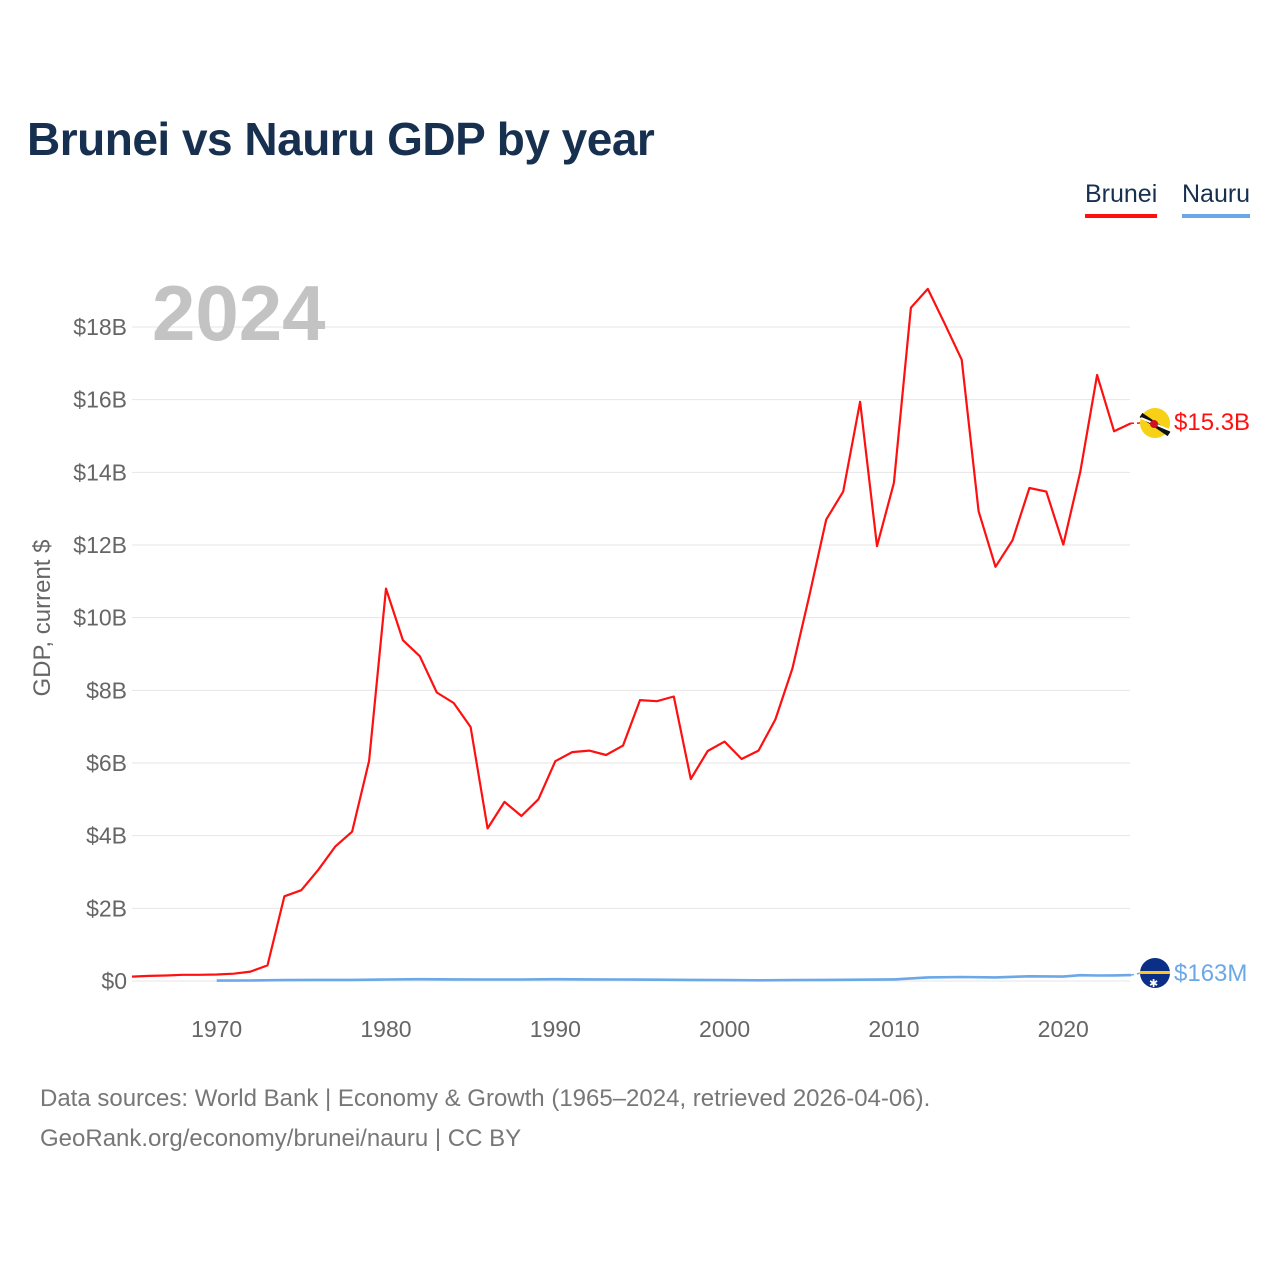 The image size is (1280, 1280). What do you see at coordinates (341, 139) in the screenshot?
I see `chart-title: Brunei vs Nauru GDP by year` at bounding box center [341, 139].